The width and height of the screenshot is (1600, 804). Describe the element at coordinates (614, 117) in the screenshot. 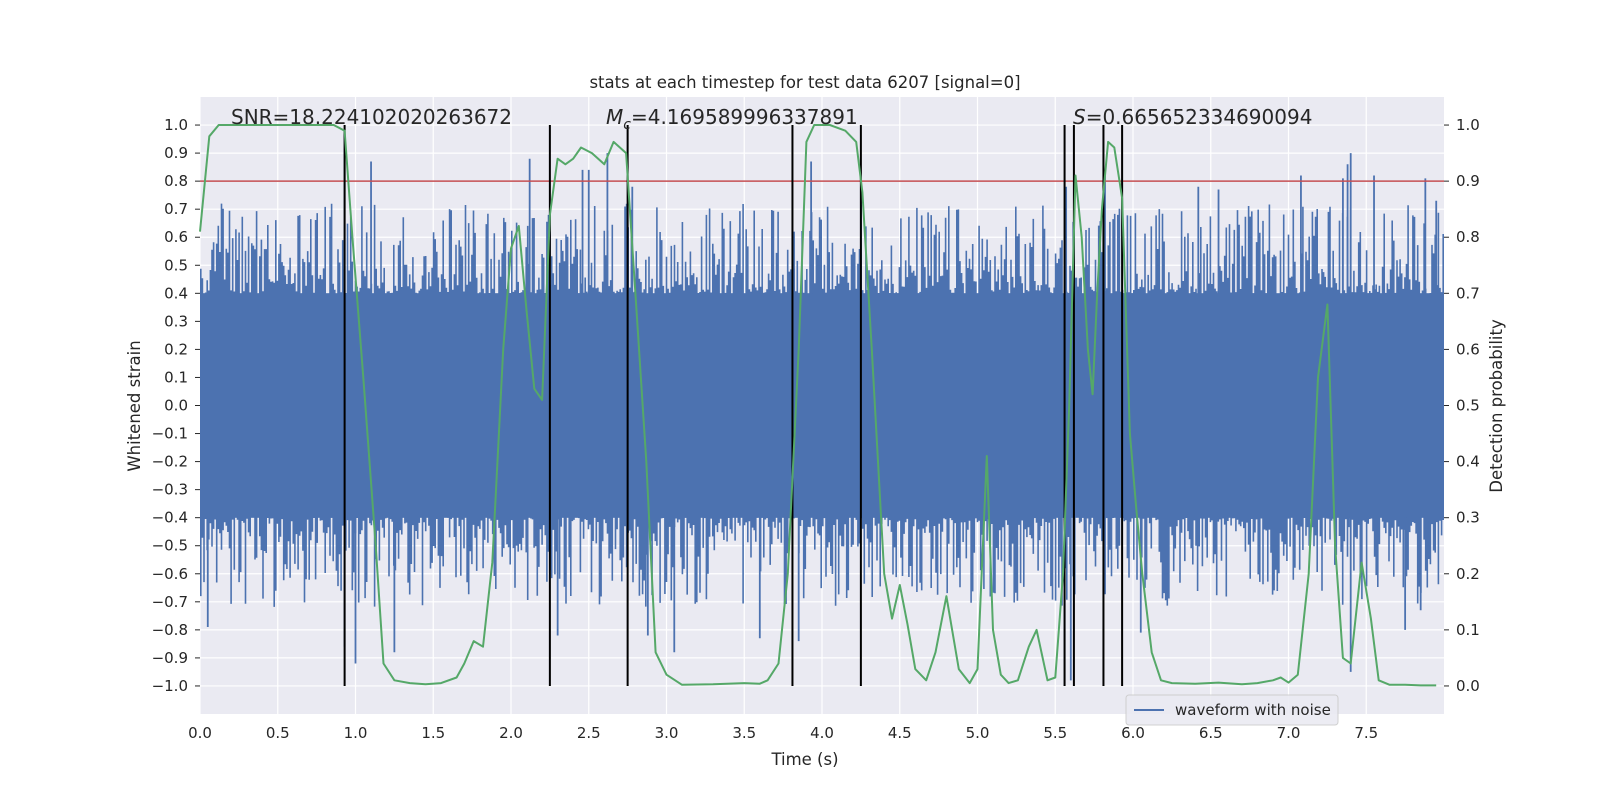

I see `chirp-mass-symbol: M` at that location.